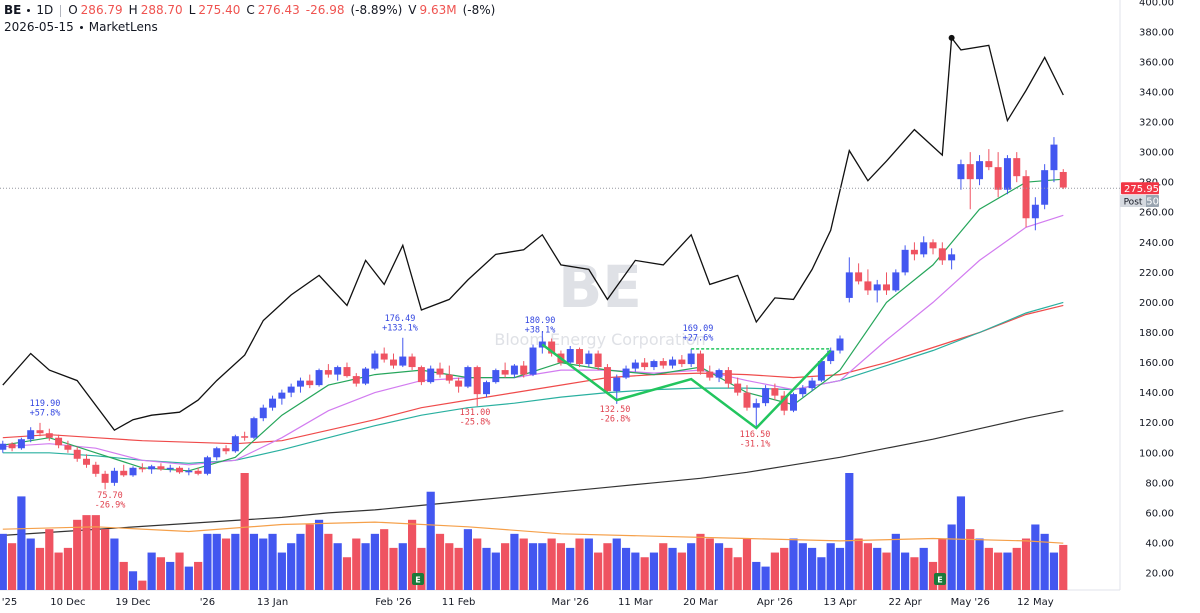  What do you see at coordinates (81, 27) in the screenshot?
I see `separator` at bounding box center [81, 27].